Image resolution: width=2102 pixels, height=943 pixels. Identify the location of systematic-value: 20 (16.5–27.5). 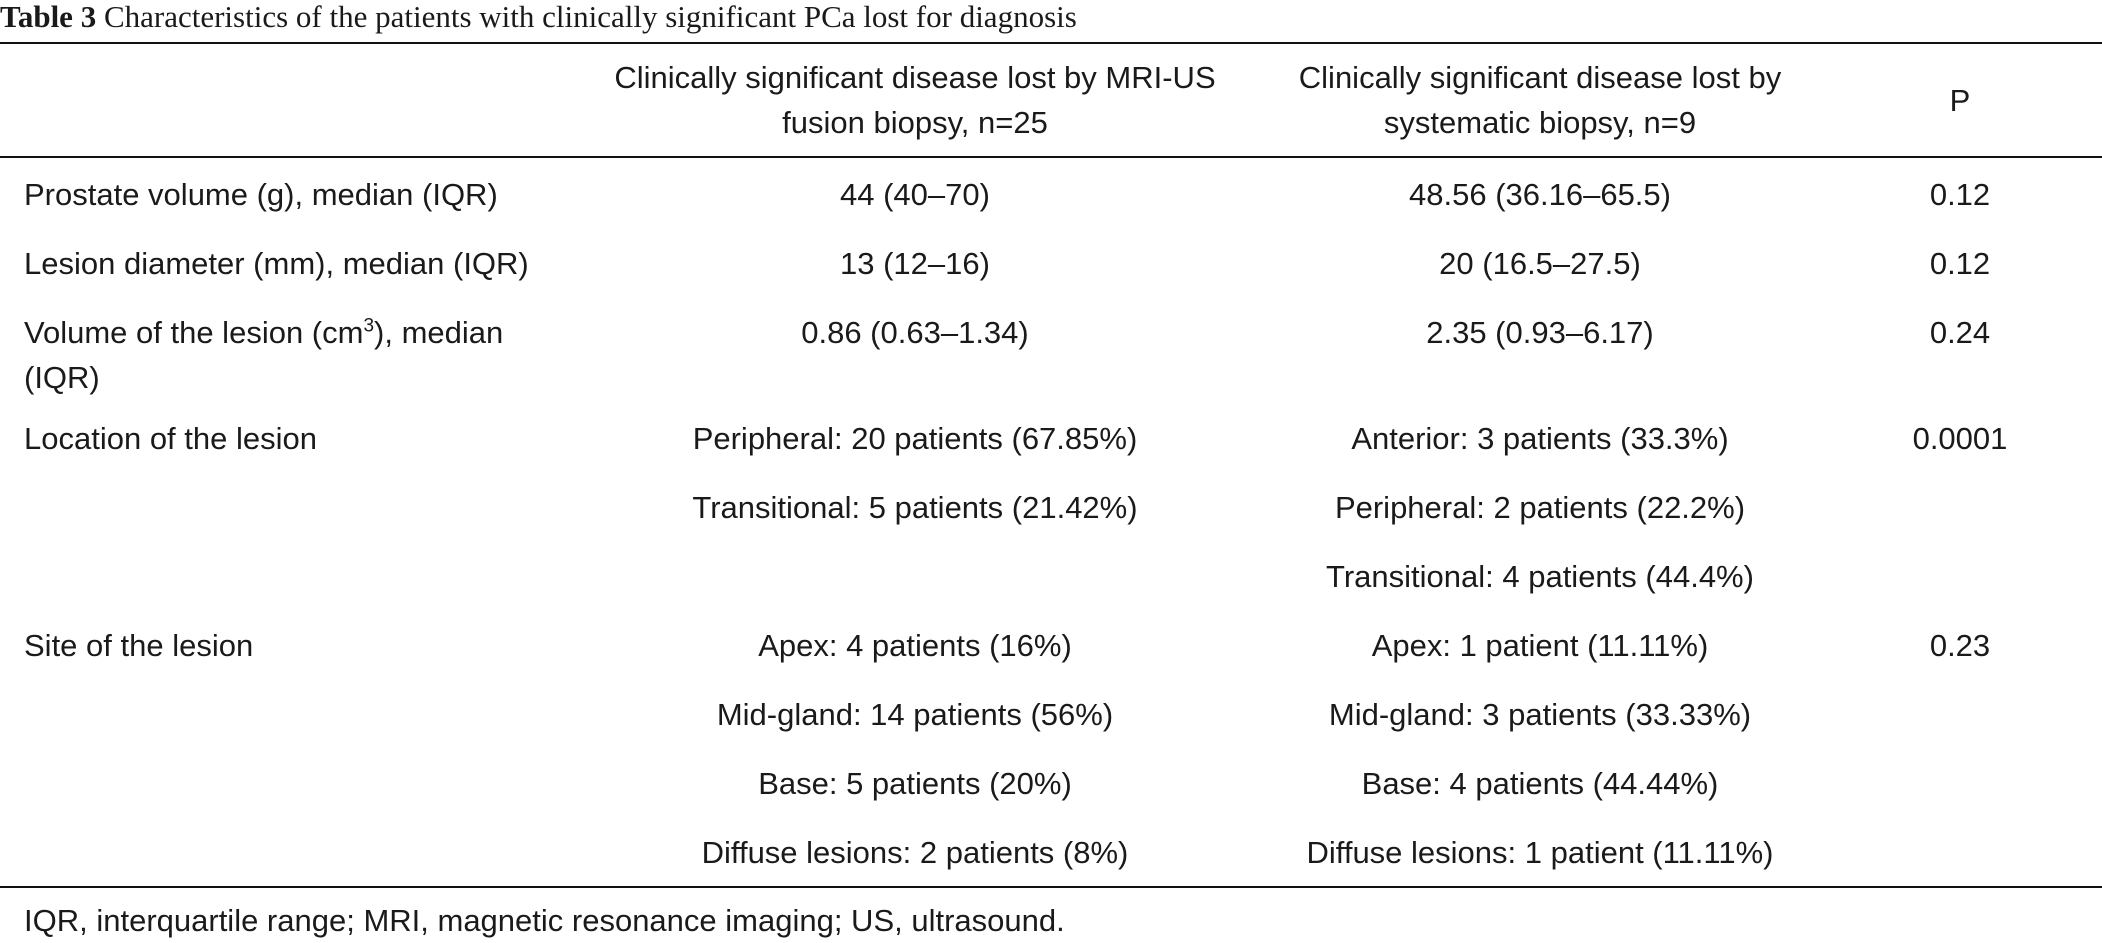
(1540, 263).